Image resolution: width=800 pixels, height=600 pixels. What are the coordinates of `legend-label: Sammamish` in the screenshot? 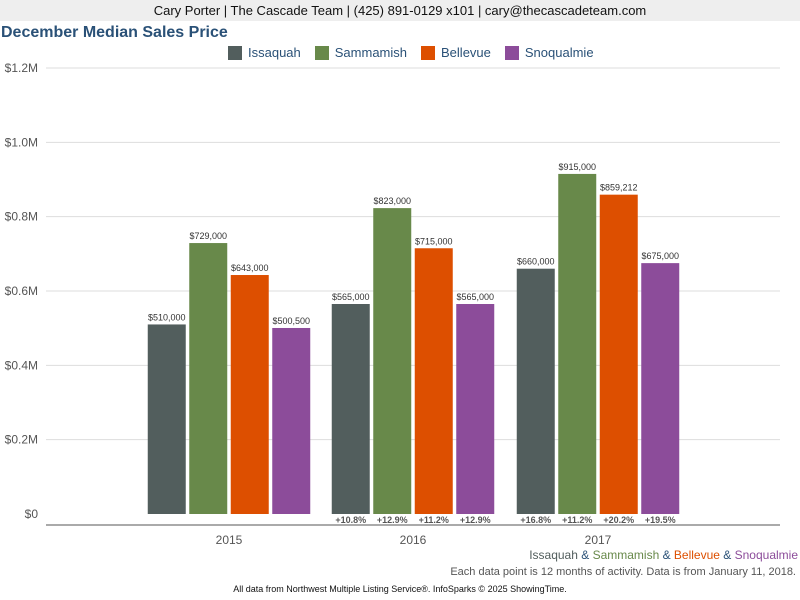 It's located at (371, 52).